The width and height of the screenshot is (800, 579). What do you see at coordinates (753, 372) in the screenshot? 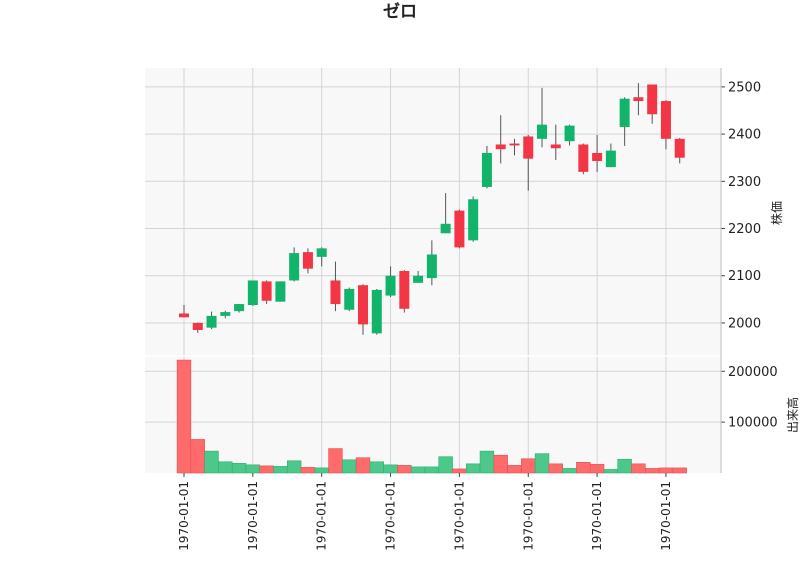
I see `volume-tick-label: 200000` at bounding box center [753, 372].